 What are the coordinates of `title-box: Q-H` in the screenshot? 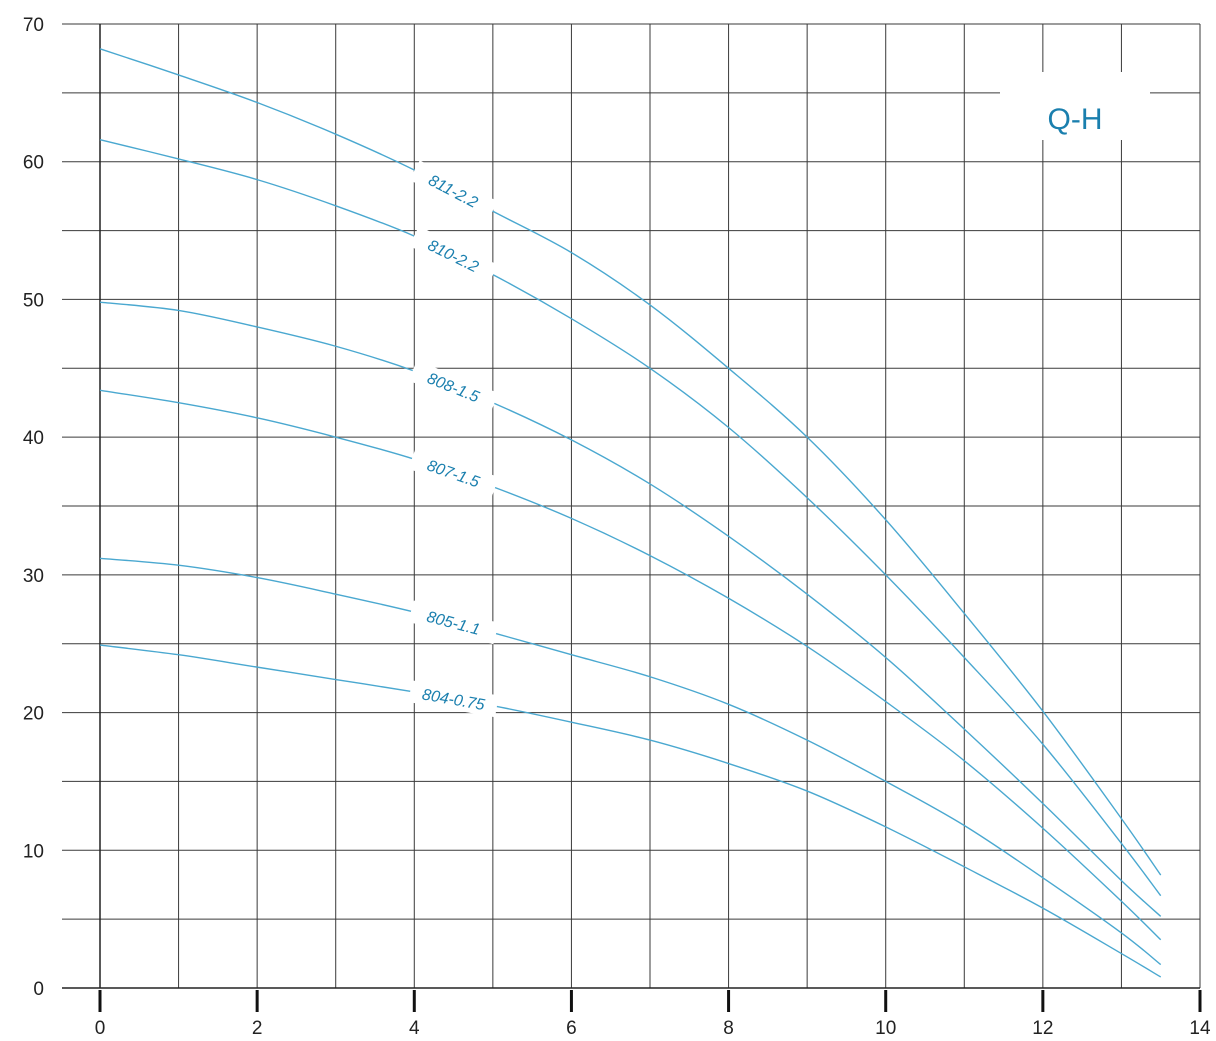 It's located at (1075, 106).